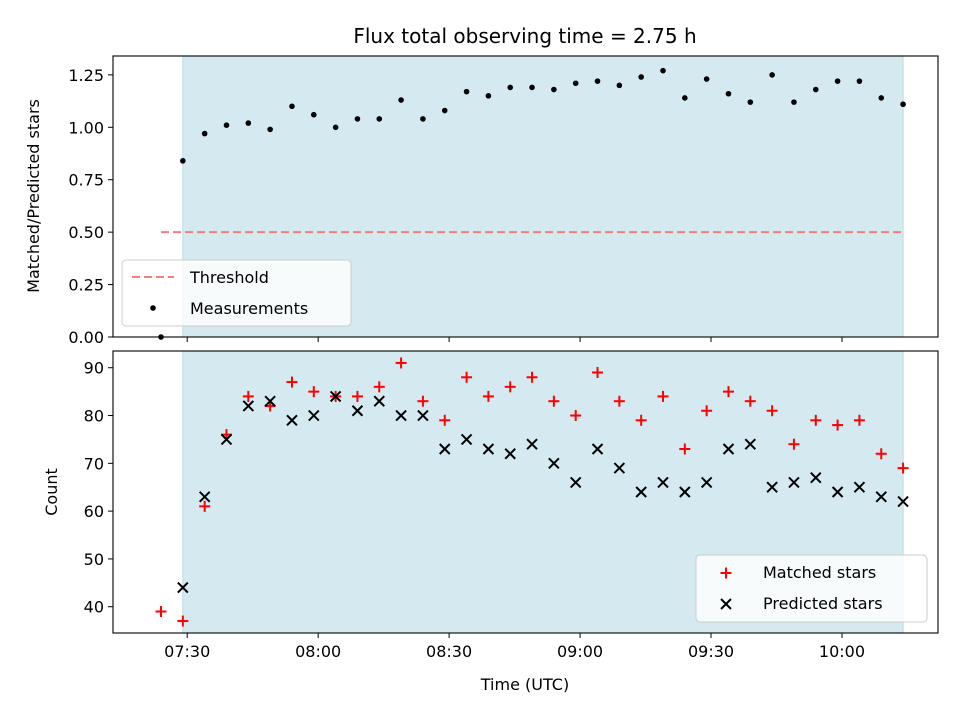 This screenshot has width=960, height=720. Describe the element at coordinates (33, 196) in the screenshot. I see `ratio-y-axis-label: Matched/Predicted stars` at that location.